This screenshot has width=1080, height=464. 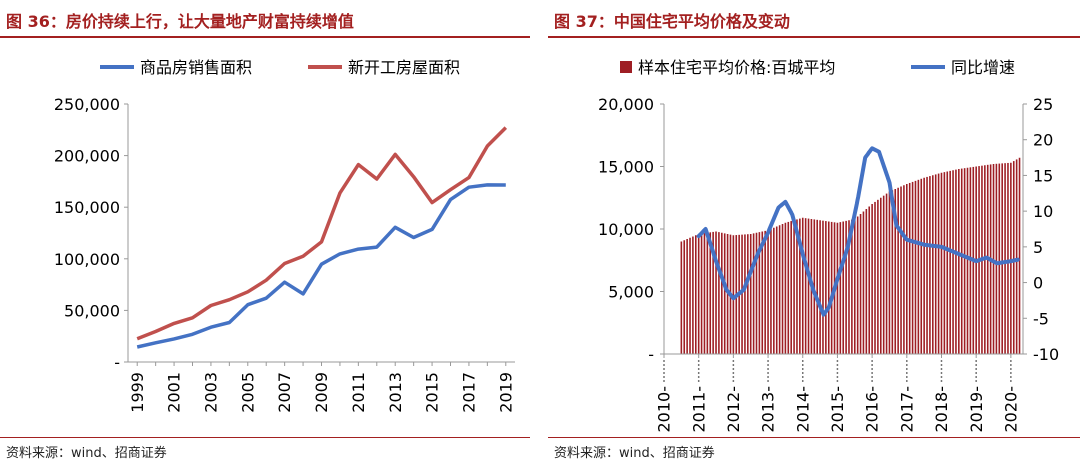 What do you see at coordinates (404, 67) in the screenshot?
I see `legend-label: 新开工房屋面积` at bounding box center [404, 67].